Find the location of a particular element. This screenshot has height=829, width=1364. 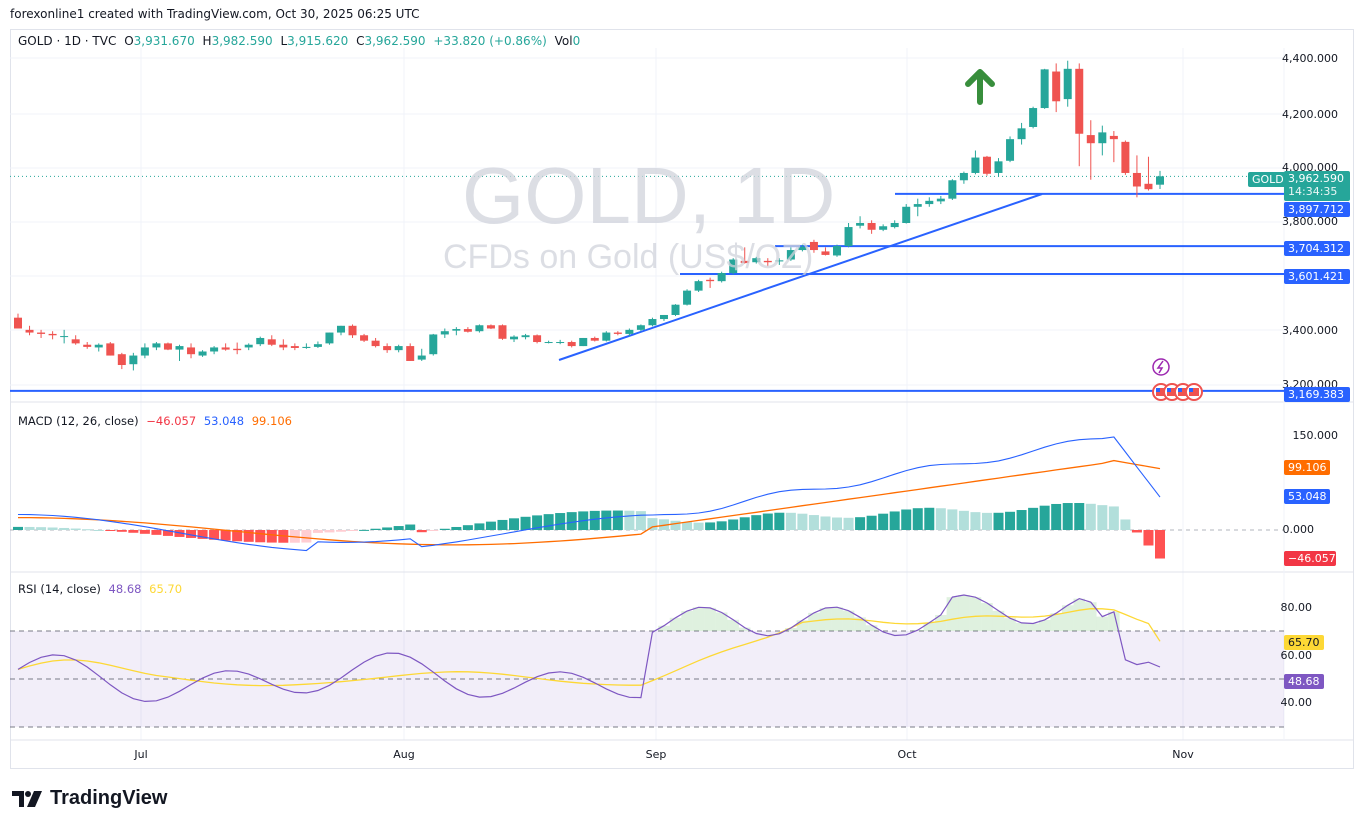

level-tag: 3,169.383 is located at coordinates (1317, 394).